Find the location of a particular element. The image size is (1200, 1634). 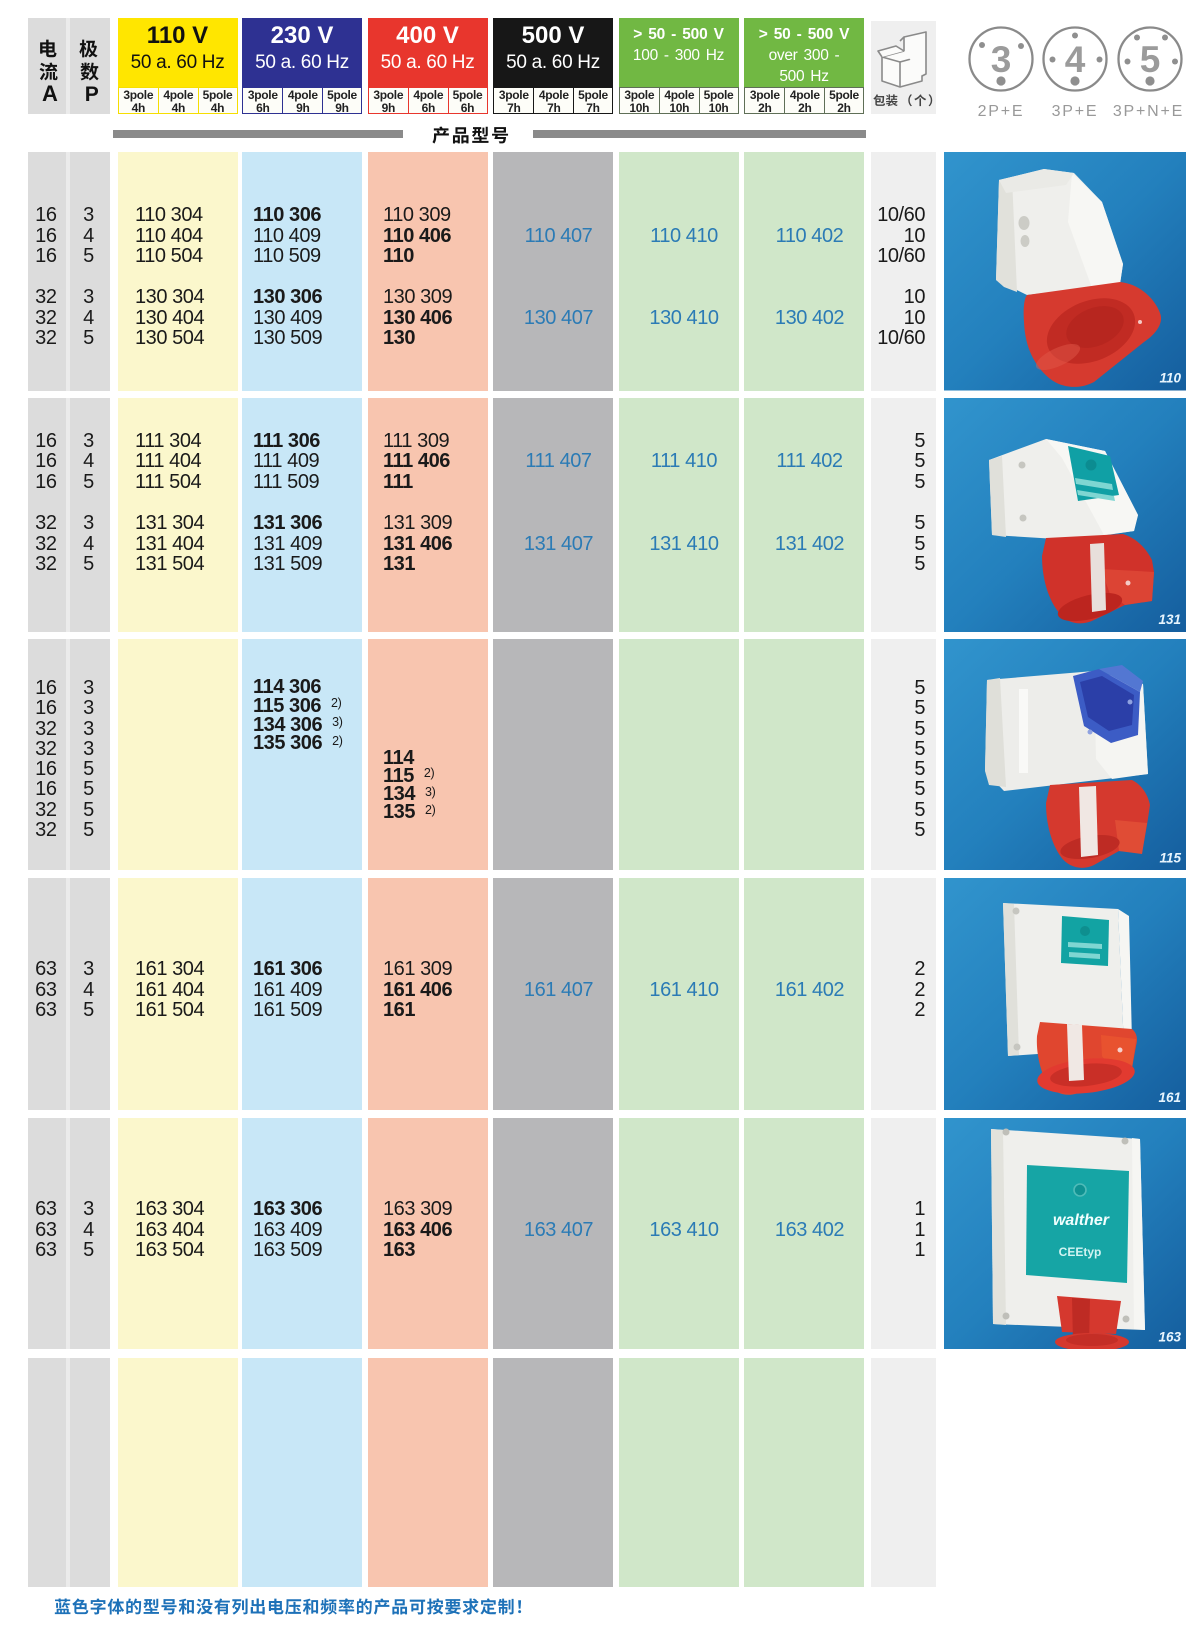

svg-text: 161 is located at coordinates (1169, 1097).